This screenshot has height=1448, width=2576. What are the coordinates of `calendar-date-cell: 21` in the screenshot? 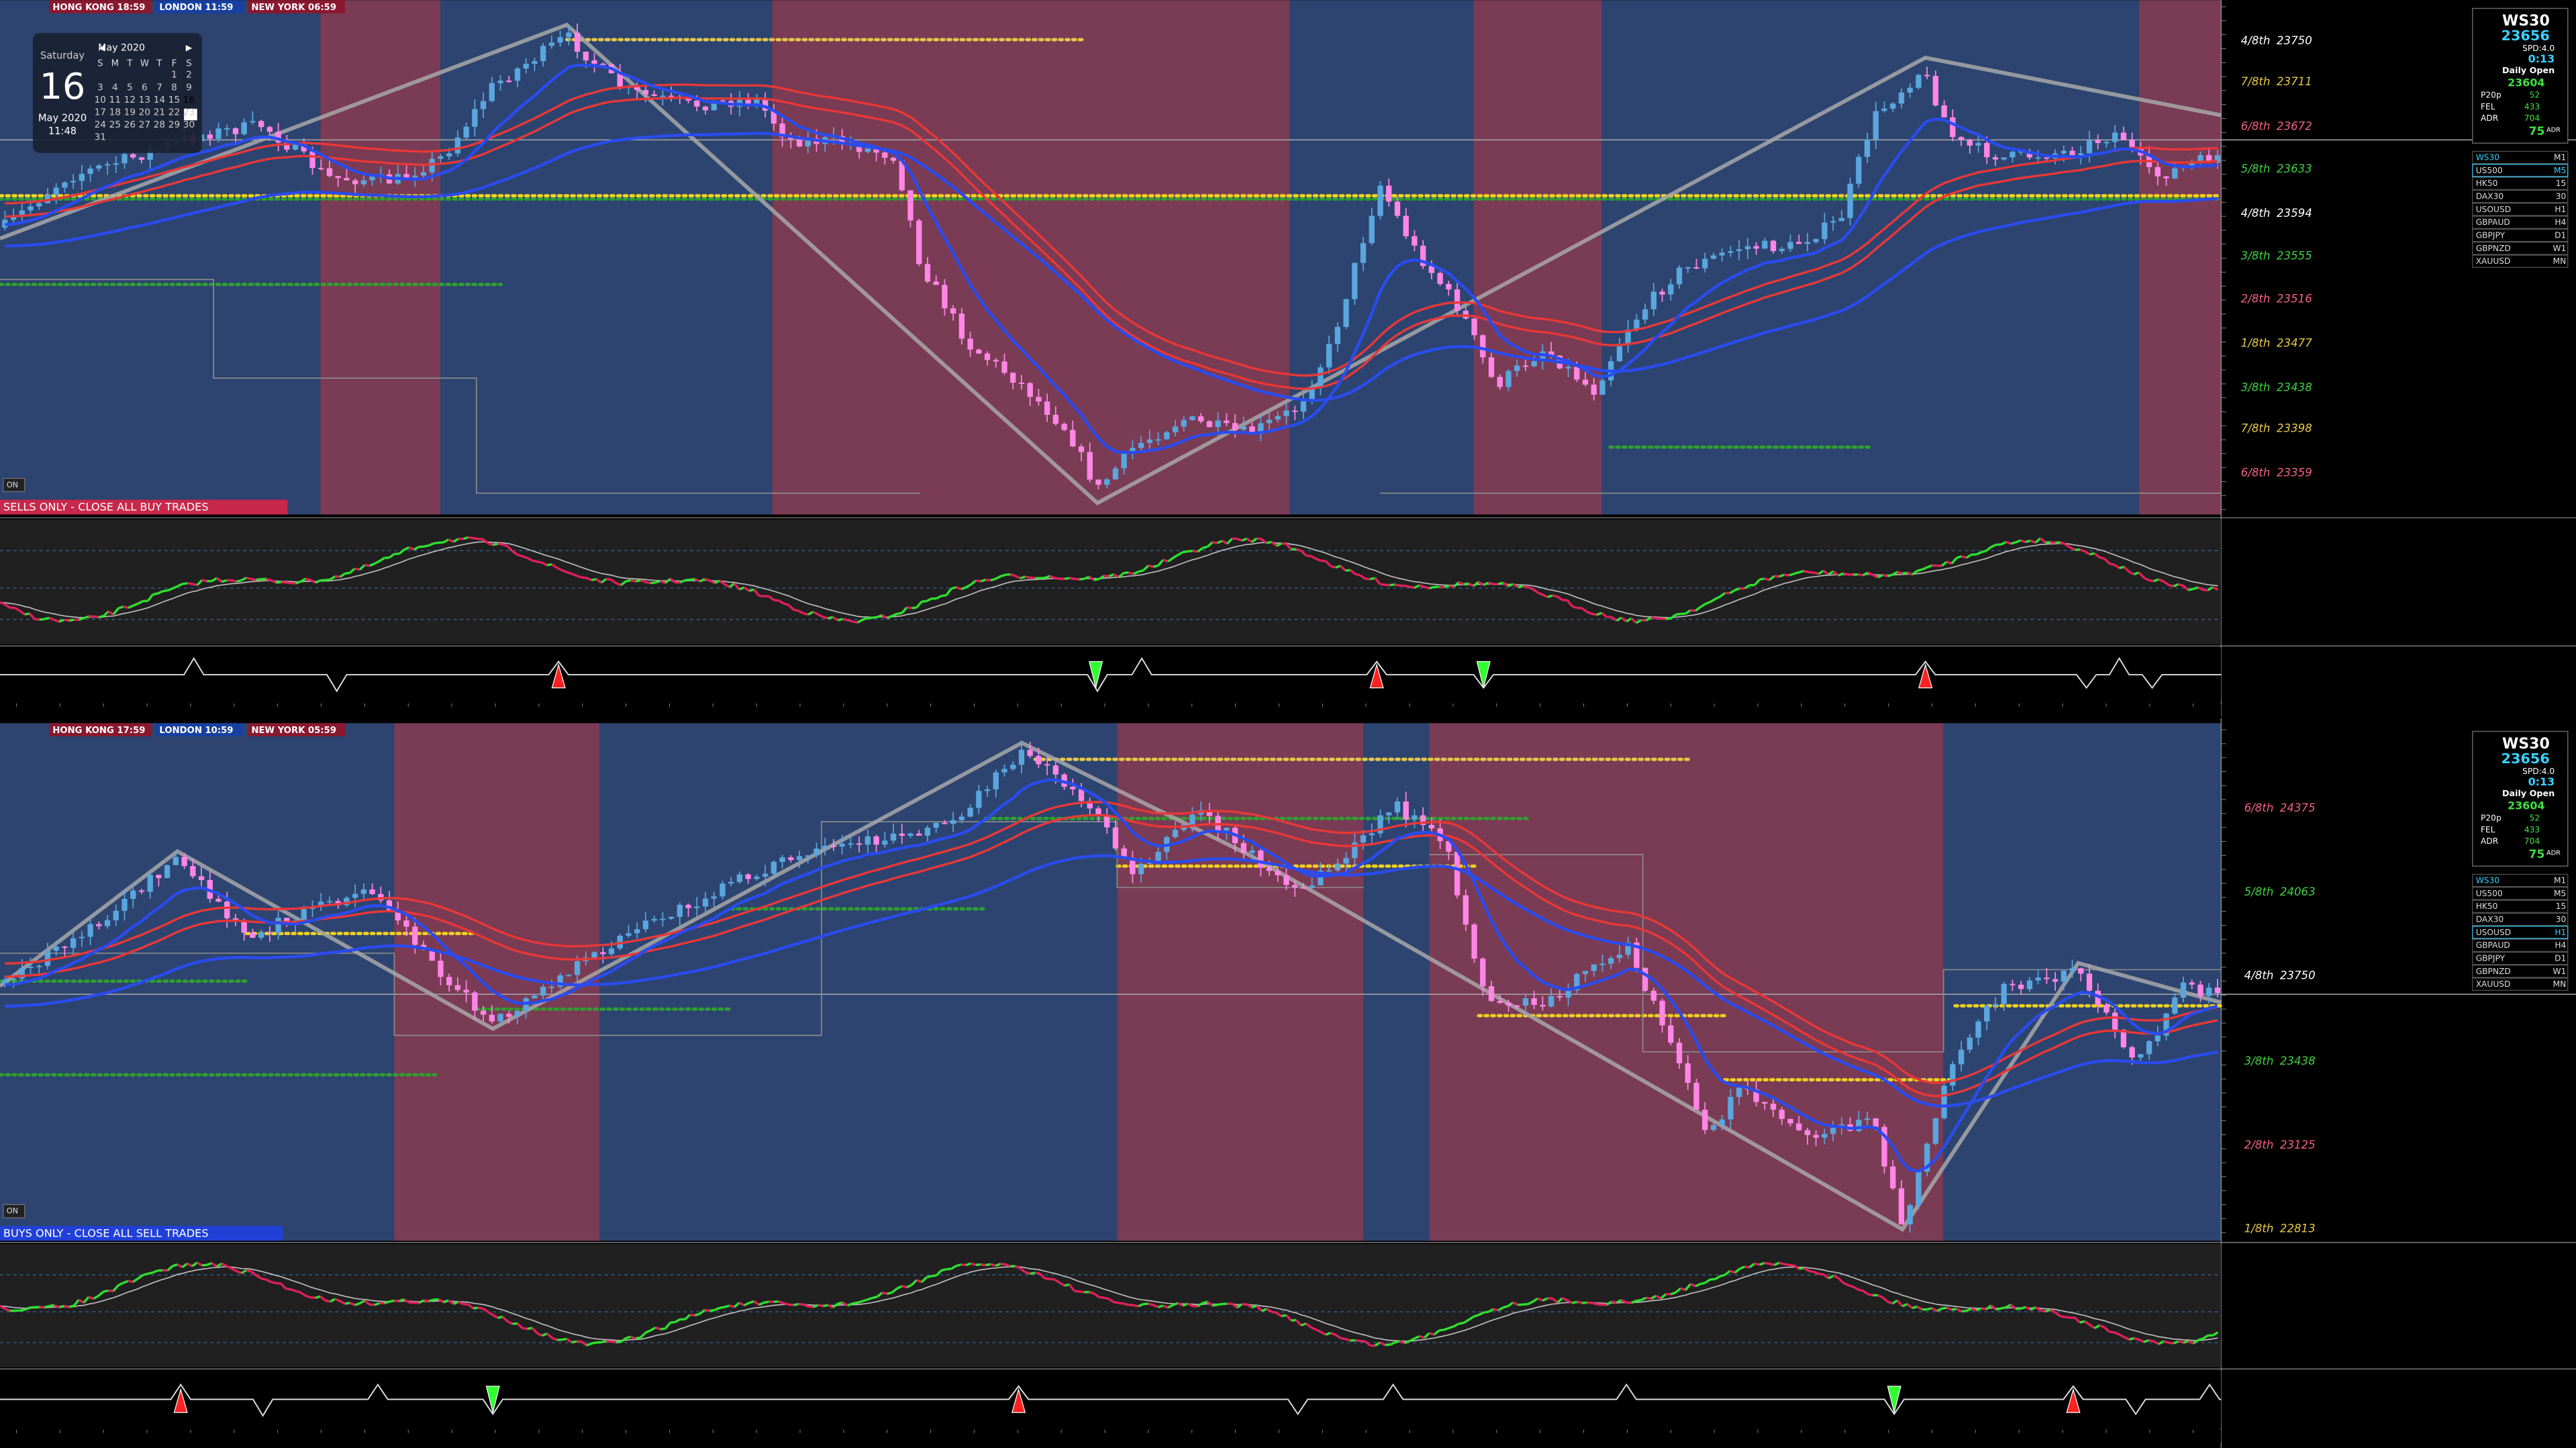 It's located at (159, 112).